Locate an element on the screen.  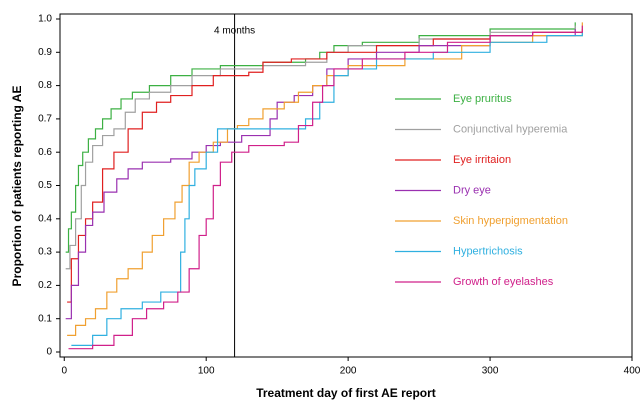
legend-label: Eye irritaion is located at coordinates (482, 160).